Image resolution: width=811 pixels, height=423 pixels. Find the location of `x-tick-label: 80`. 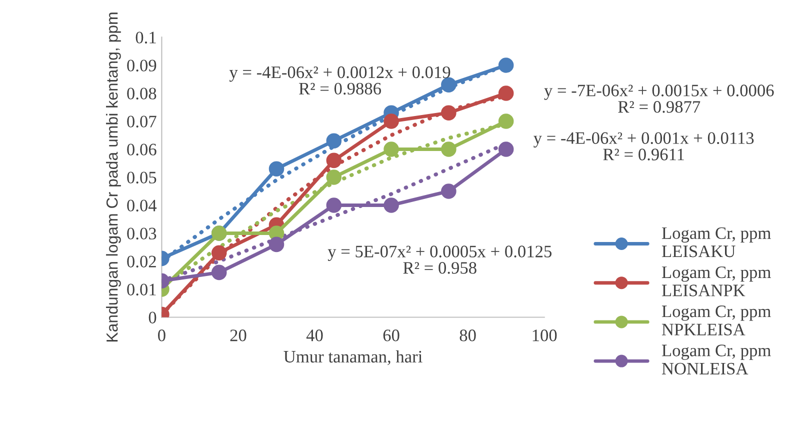

x-tick-label: 80 is located at coordinates (468, 336).